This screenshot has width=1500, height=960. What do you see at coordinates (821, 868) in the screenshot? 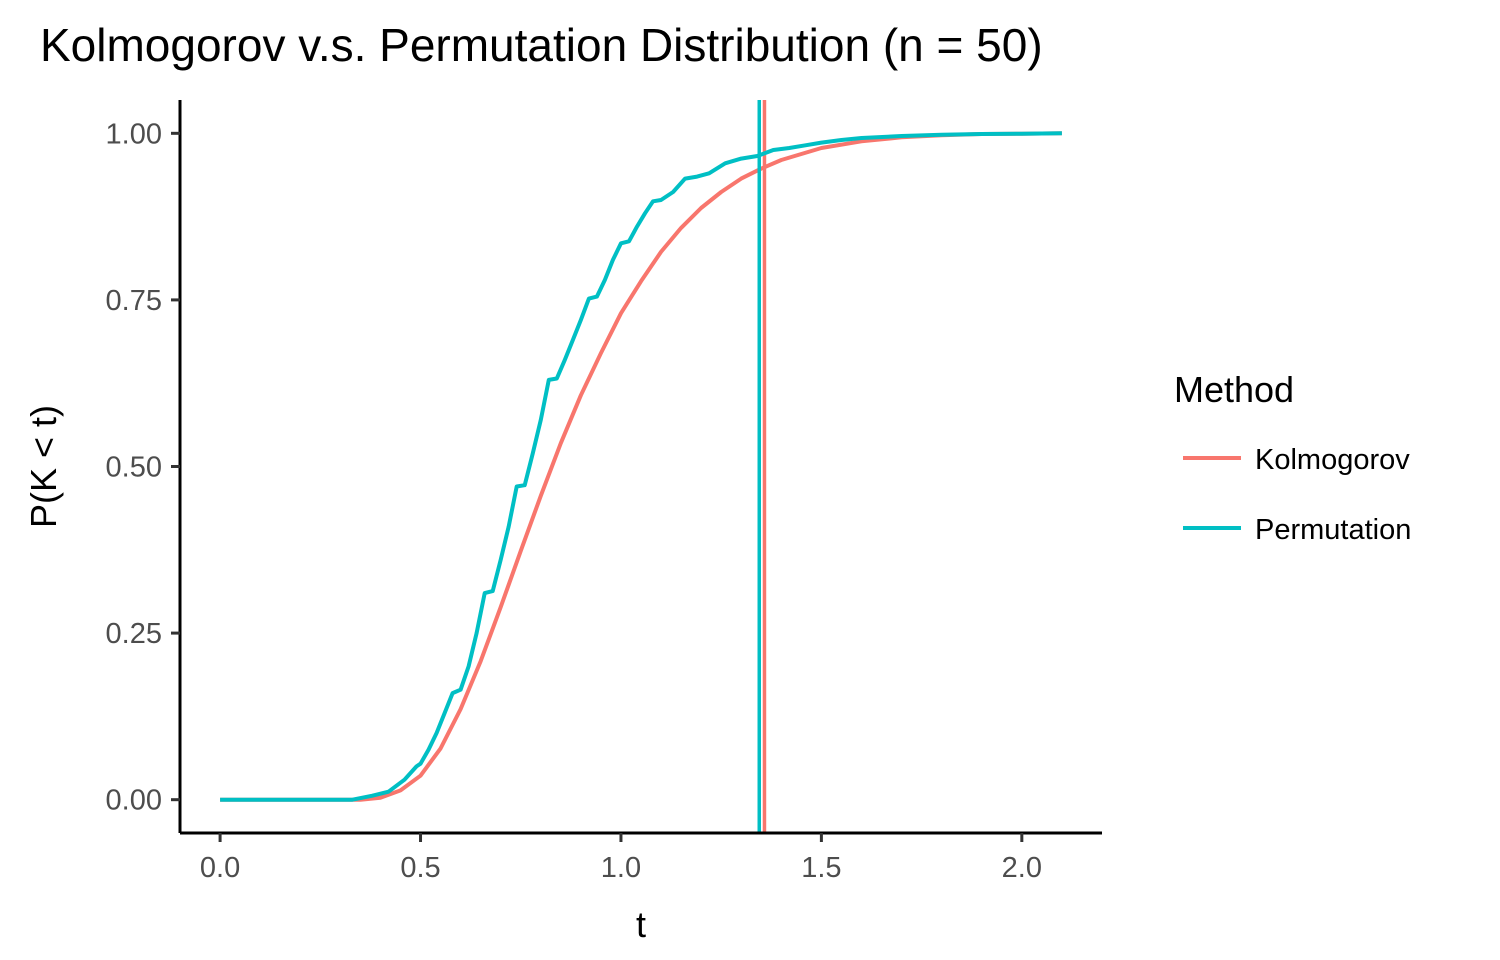
I see `x-tick-label: 1.5` at bounding box center [821, 868].